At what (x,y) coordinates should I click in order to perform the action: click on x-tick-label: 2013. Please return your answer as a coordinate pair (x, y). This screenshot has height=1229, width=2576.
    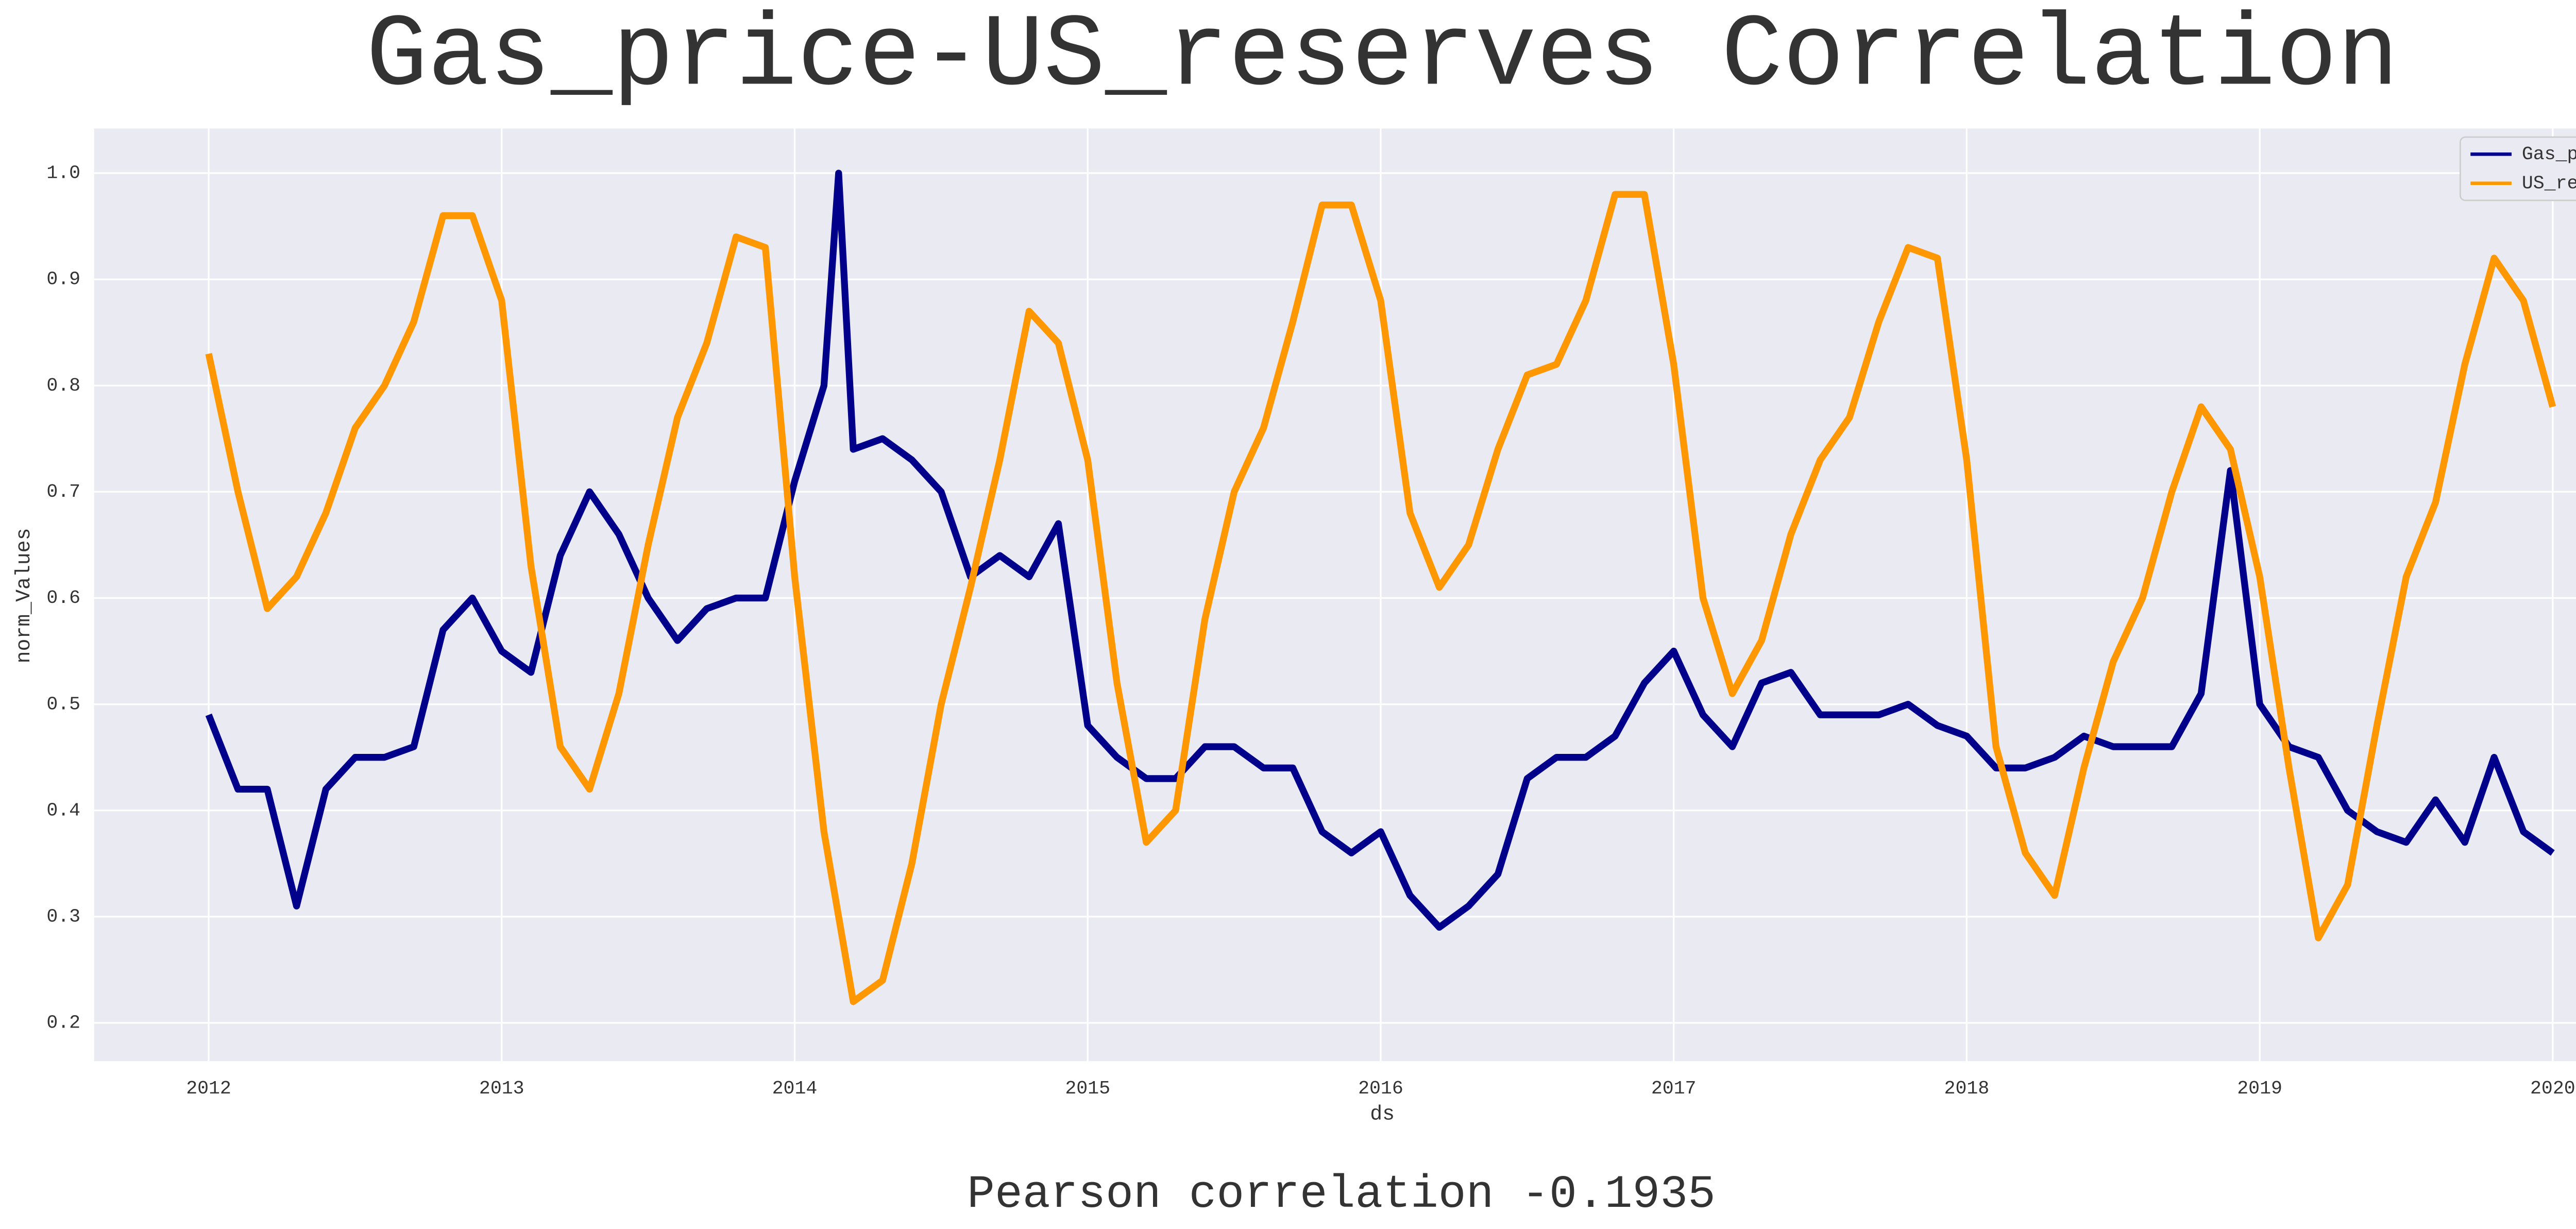
    Looking at the image, I should click on (501, 1089).